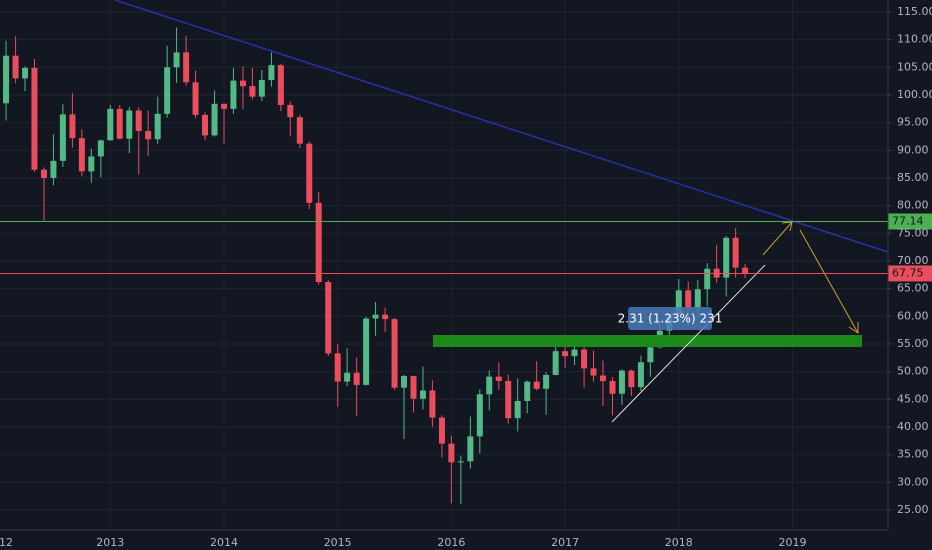 This screenshot has height=550, width=932. What do you see at coordinates (110, 542) in the screenshot?
I see `x-tick-label: 2013` at bounding box center [110, 542].